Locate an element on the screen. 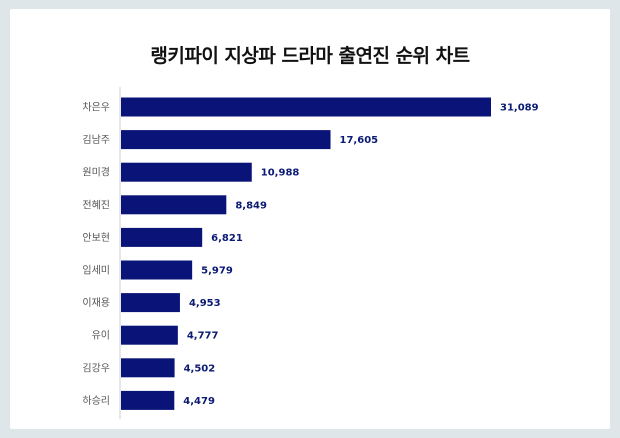 This screenshot has height=438, width=620. chart-title: 랭키파이 지상파 드라마 출연진 순위 차트 is located at coordinates (310, 56).